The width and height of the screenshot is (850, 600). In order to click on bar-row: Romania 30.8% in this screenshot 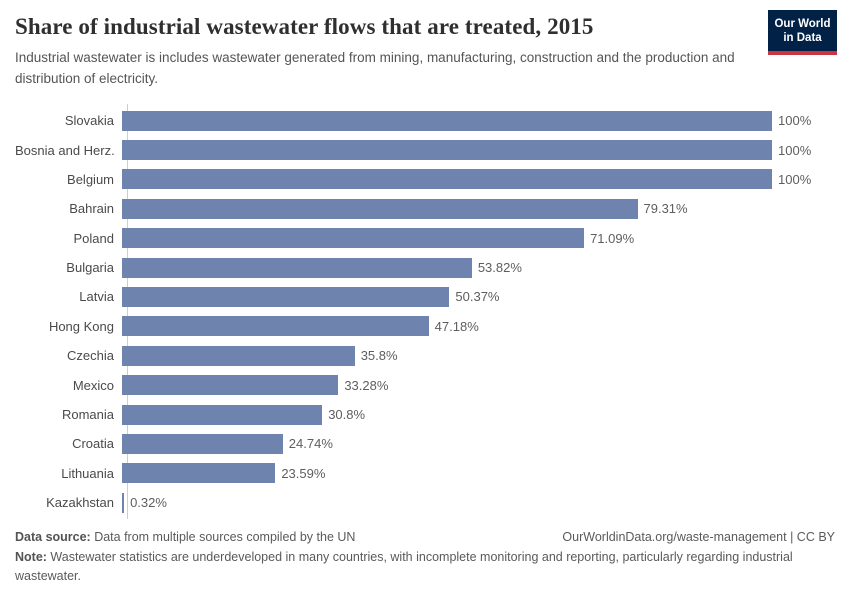, I will do `click(425, 414)`.